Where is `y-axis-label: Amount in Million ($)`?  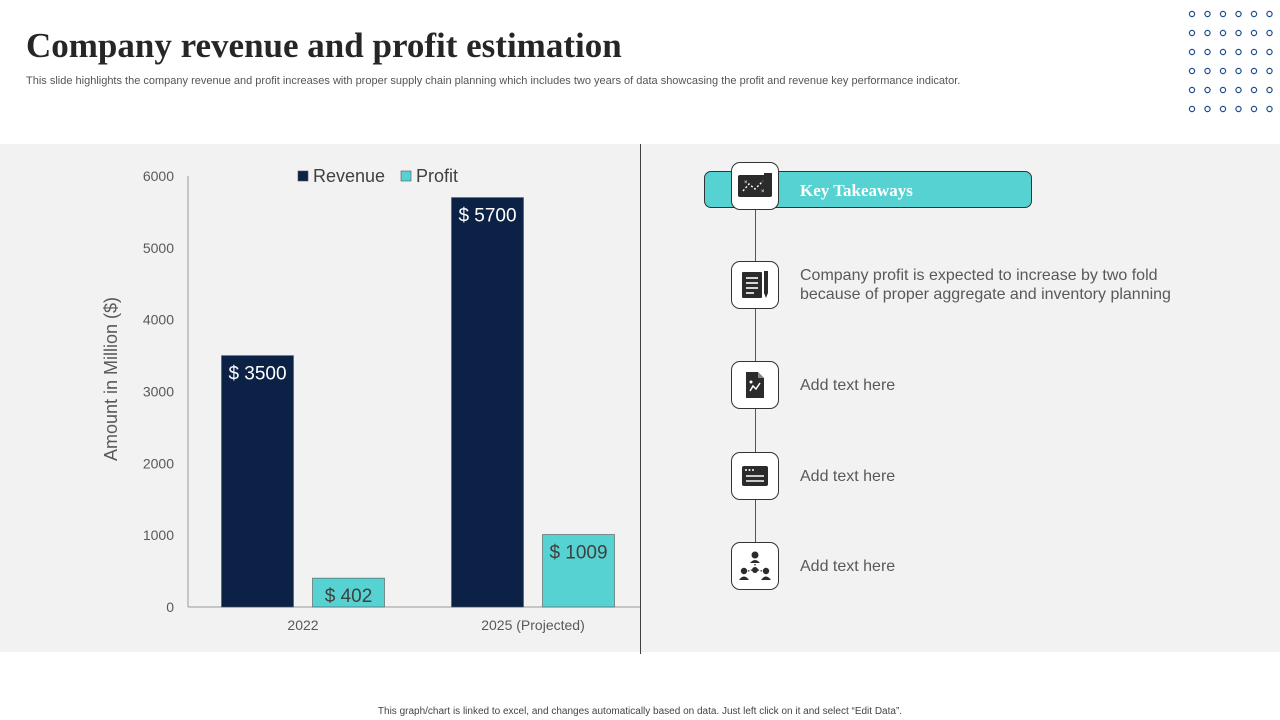
y-axis-label: Amount in Million ($) is located at coordinates (111, 379).